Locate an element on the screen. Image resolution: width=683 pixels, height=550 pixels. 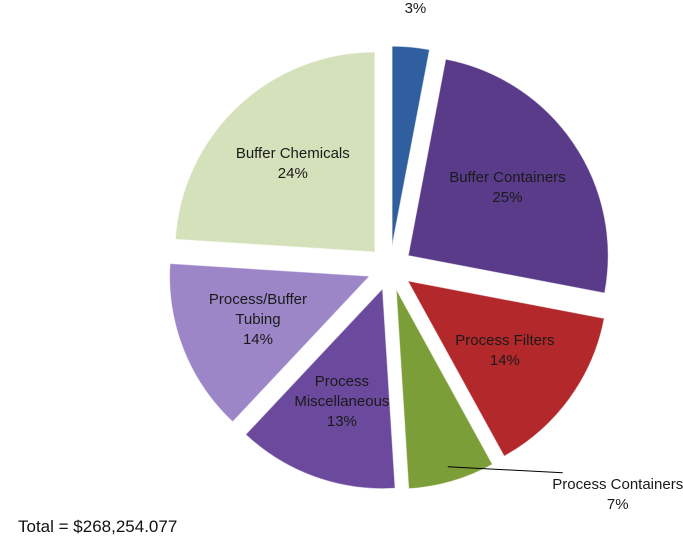
slice-name: Process Miscellaneous is located at coordinates (342, 391).